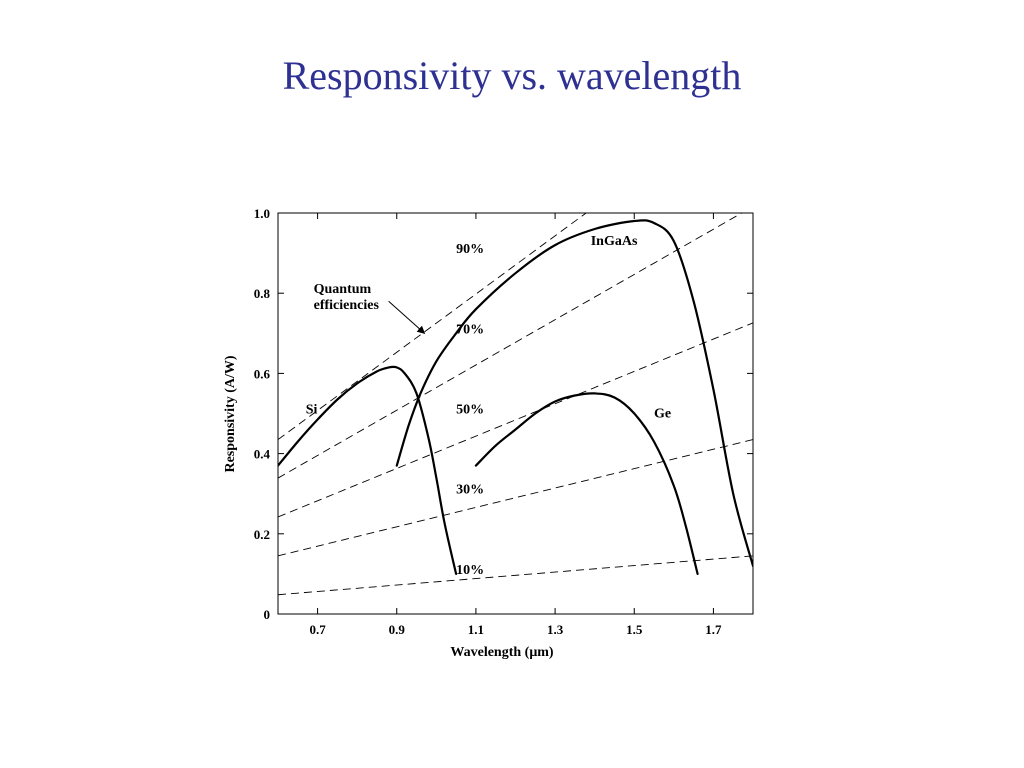 The image size is (1024, 768). Describe the element at coordinates (502, 652) in the screenshot. I see `x-axis-title: Wavelength (μm)` at that location.